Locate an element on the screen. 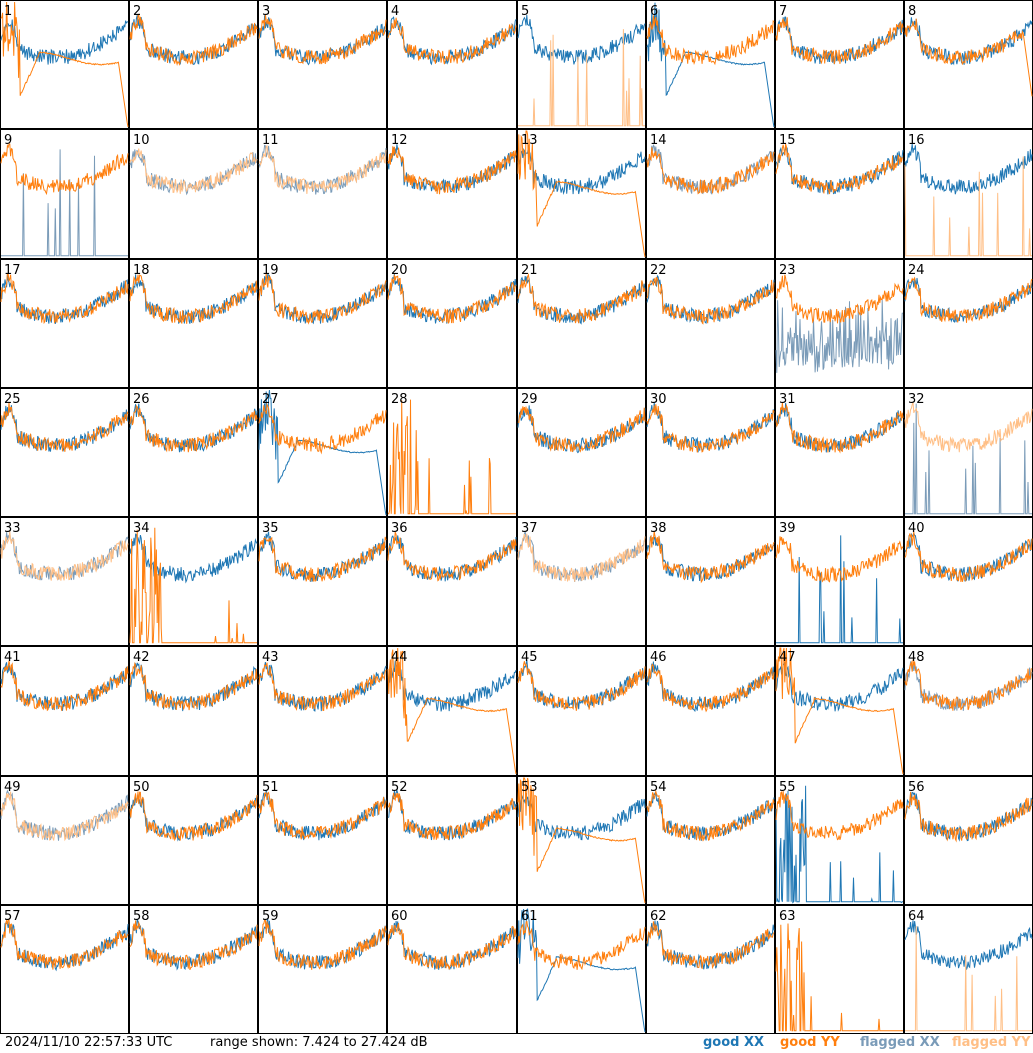 This screenshot has width=1033, height=1053. panel-number: 19 is located at coordinates (270, 270).